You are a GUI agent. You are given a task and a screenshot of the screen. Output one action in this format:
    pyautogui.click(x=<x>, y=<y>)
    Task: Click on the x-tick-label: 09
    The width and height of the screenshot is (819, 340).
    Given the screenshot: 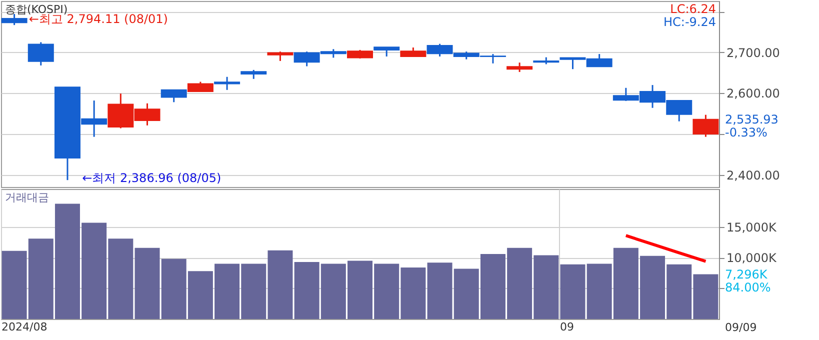 What is the action you would take?
    pyautogui.click(x=567, y=327)
    